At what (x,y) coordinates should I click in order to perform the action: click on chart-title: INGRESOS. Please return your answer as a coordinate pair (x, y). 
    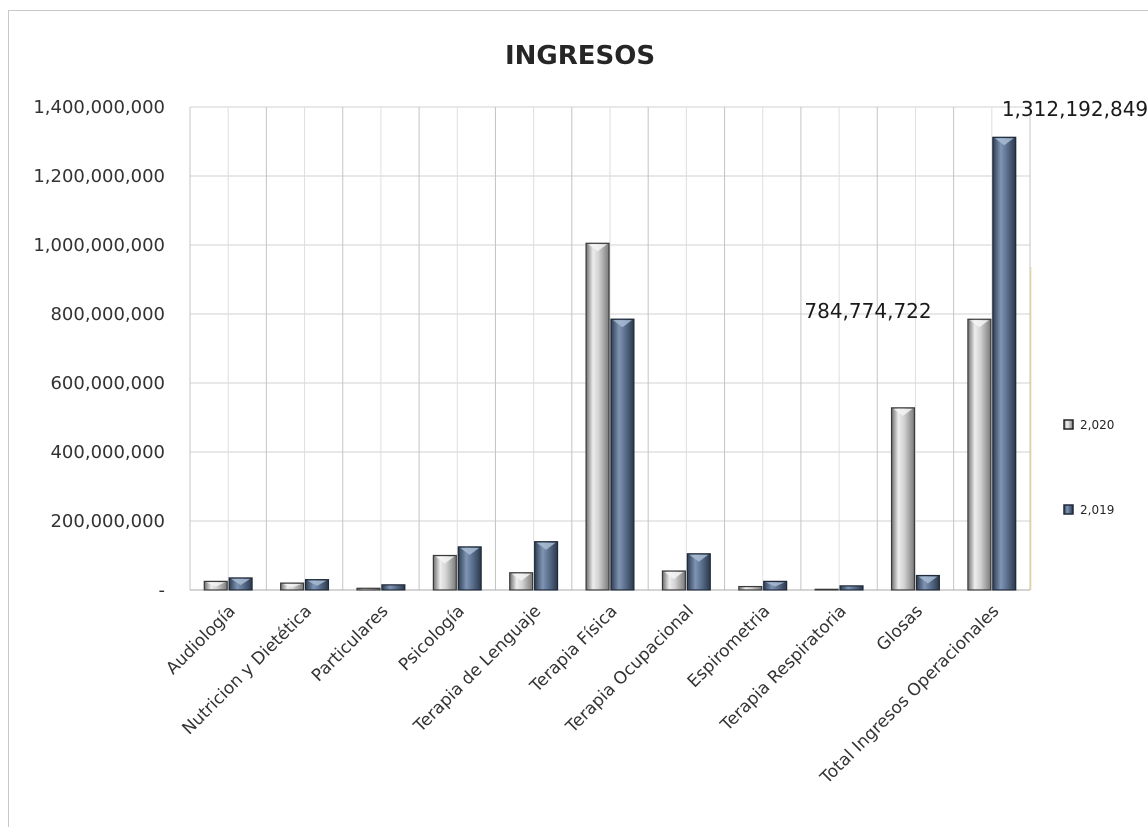
    Looking at the image, I should click on (580, 56).